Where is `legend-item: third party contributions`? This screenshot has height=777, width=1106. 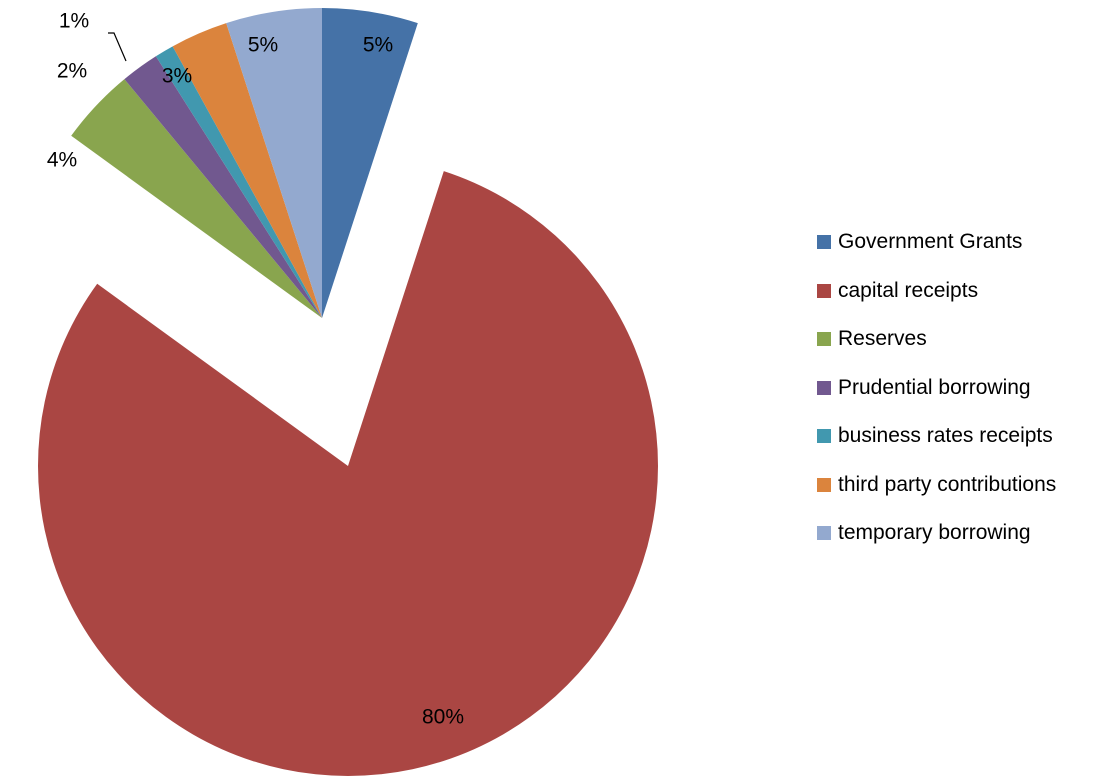
legend-item: third party contributions is located at coordinates (936, 485).